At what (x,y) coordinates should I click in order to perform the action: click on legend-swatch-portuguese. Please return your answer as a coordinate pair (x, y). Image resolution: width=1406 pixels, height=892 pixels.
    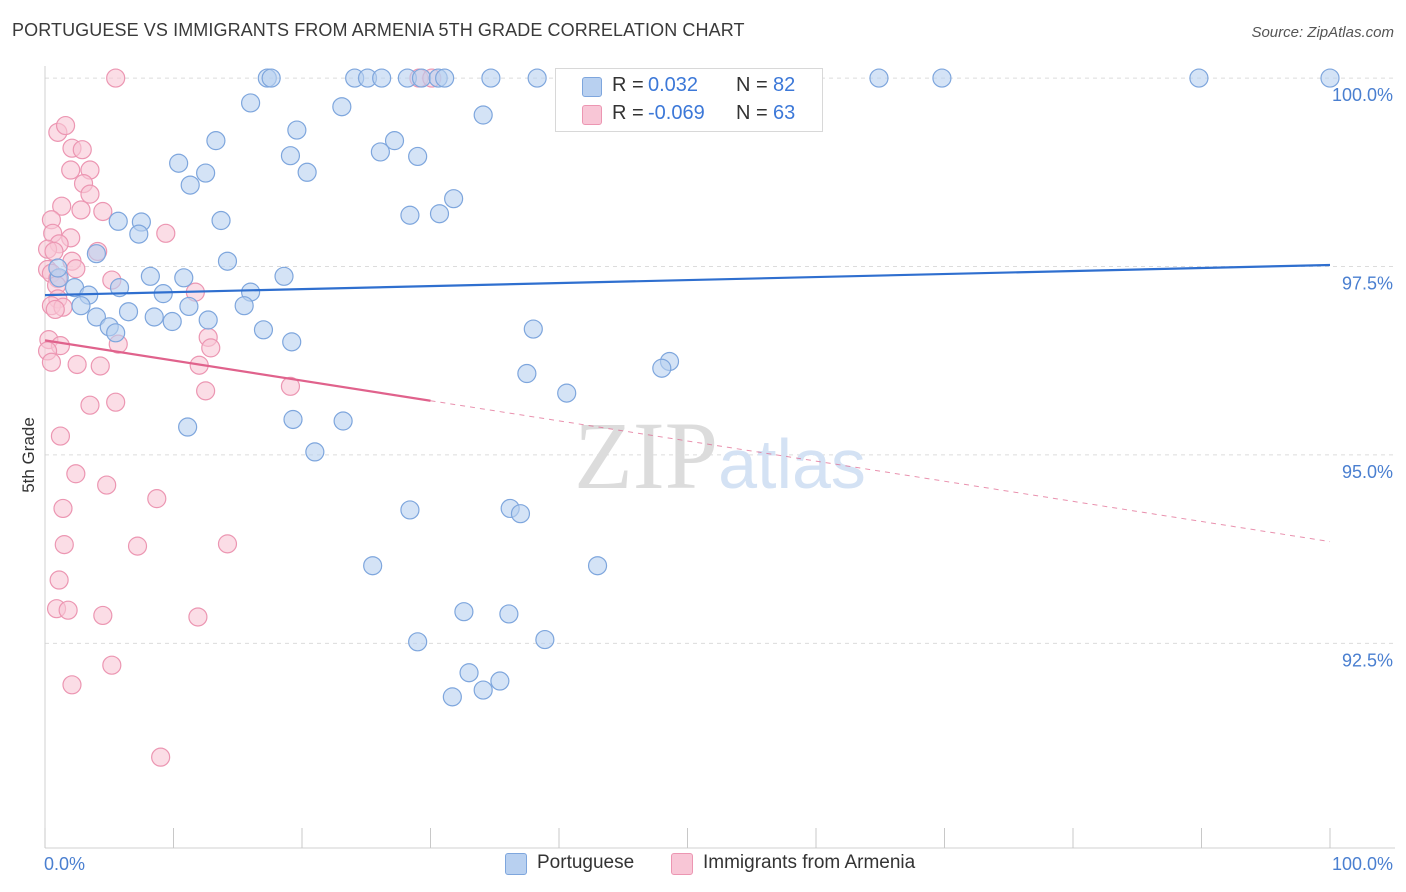
    Looking at the image, I should click on (592, 87).